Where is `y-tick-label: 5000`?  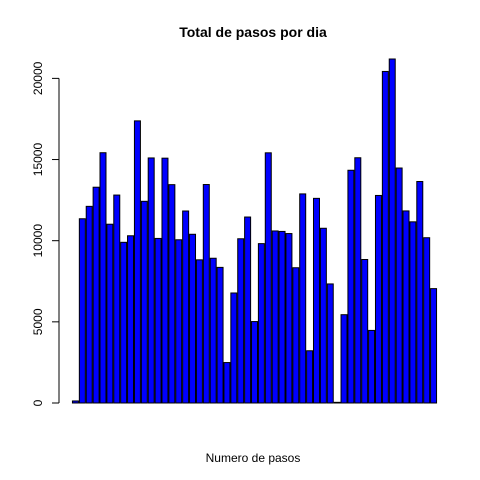
y-tick-label: 5000 is located at coordinates (38, 321).